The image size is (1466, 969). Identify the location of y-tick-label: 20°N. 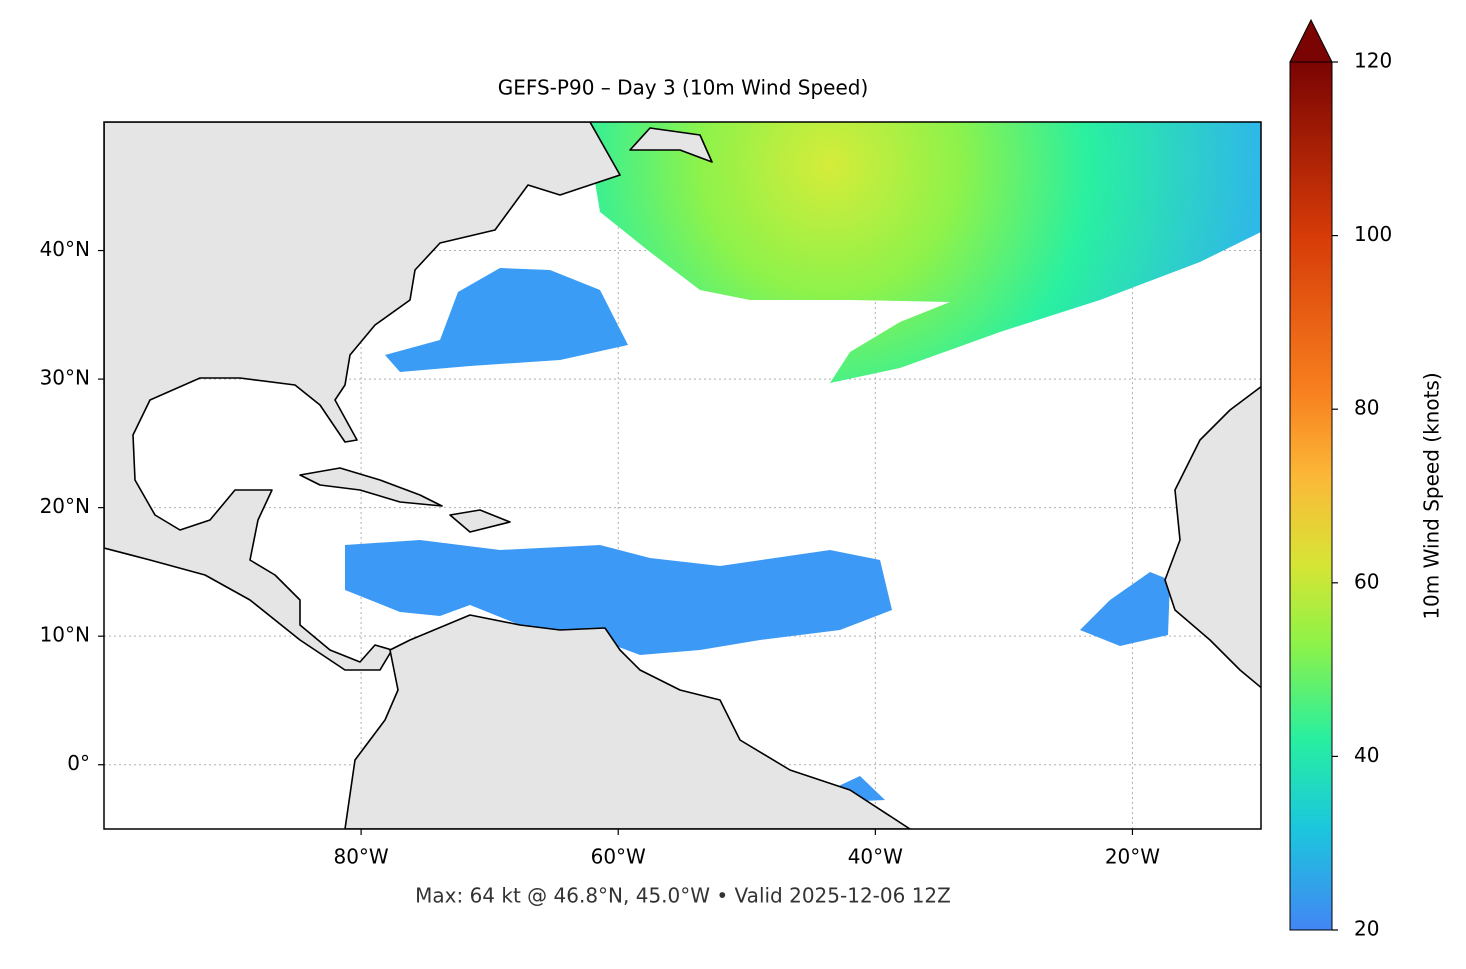
(65, 506).